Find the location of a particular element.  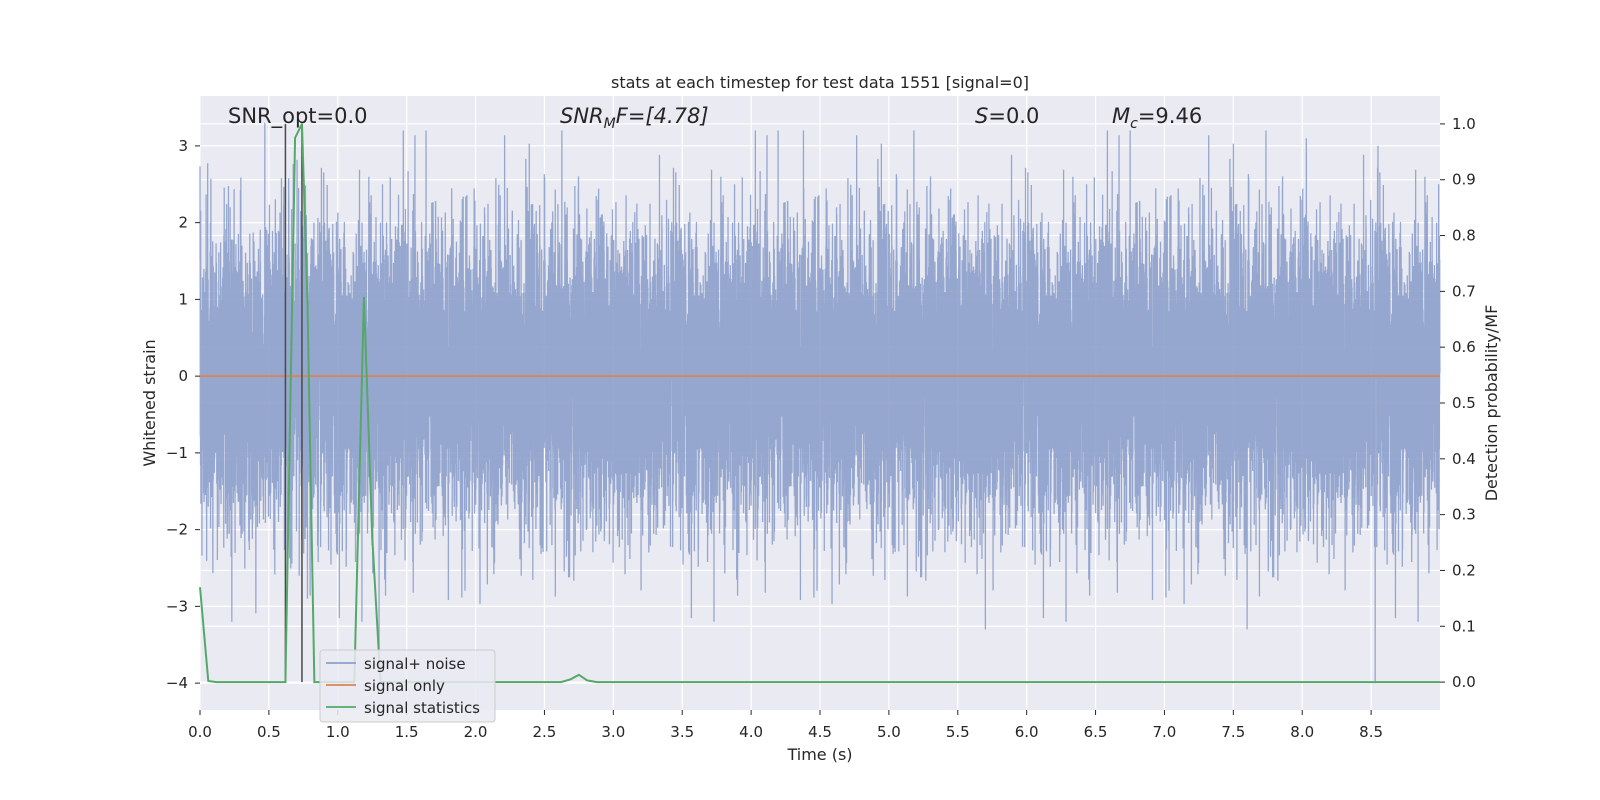

x-tick-label: 2.0 is located at coordinates (476, 732).